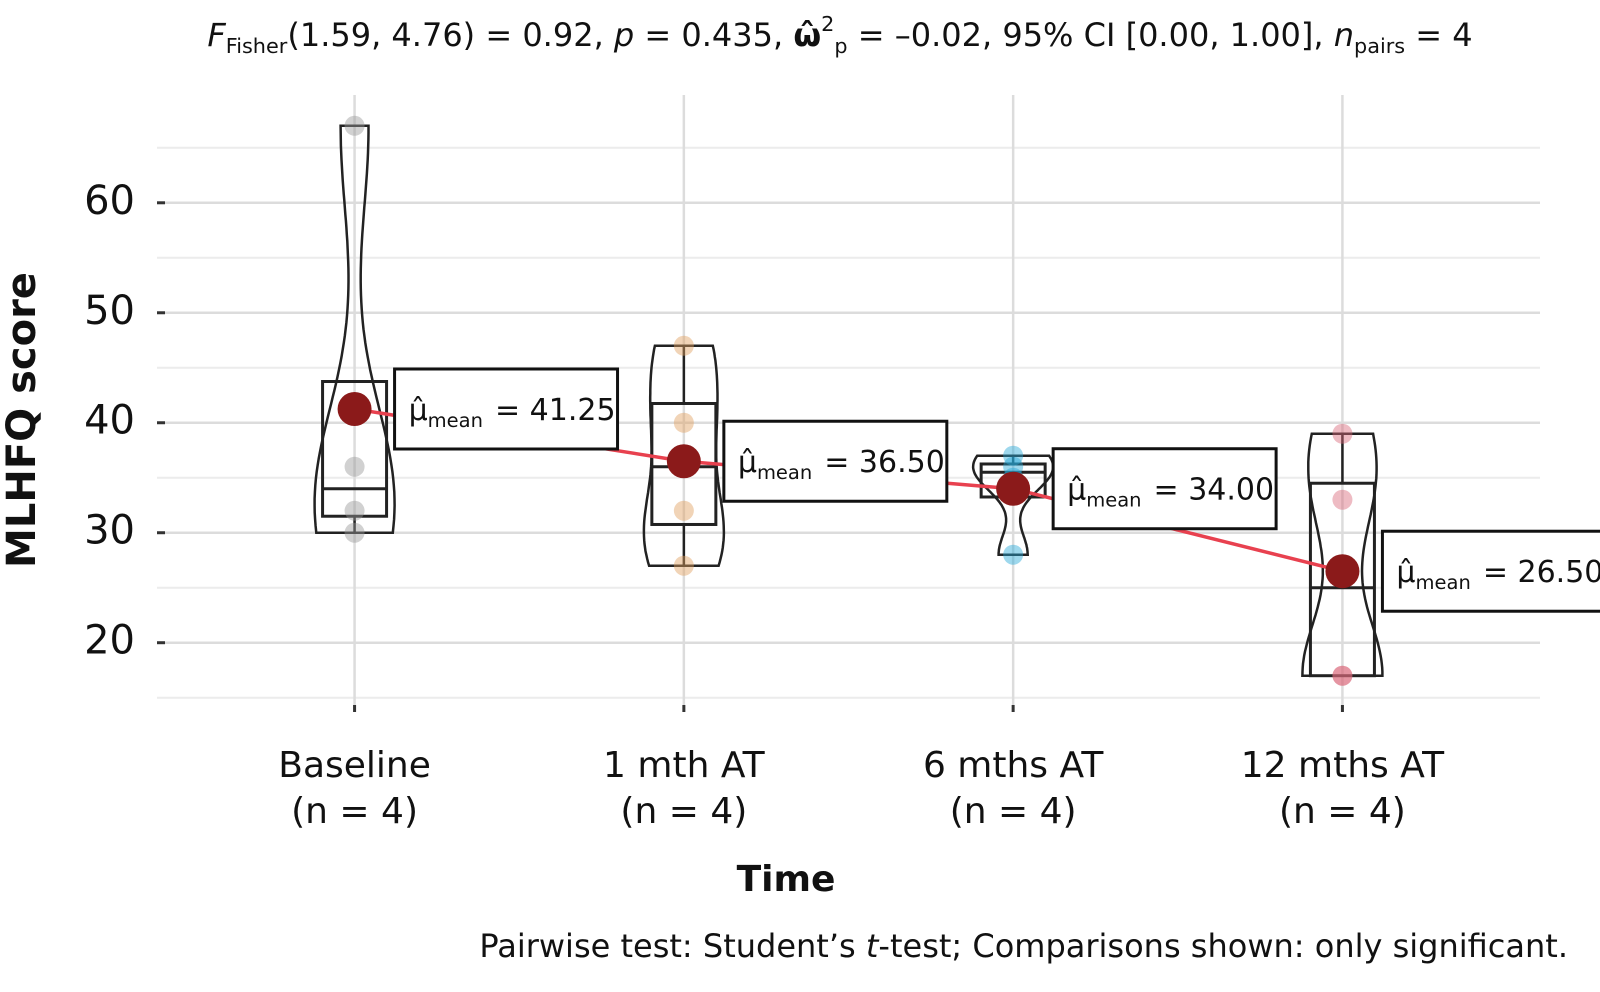 This screenshot has width=1600, height=992. Describe the element at coordinates (216, 35) in the screenshot. I see `text-part: F` at that location.